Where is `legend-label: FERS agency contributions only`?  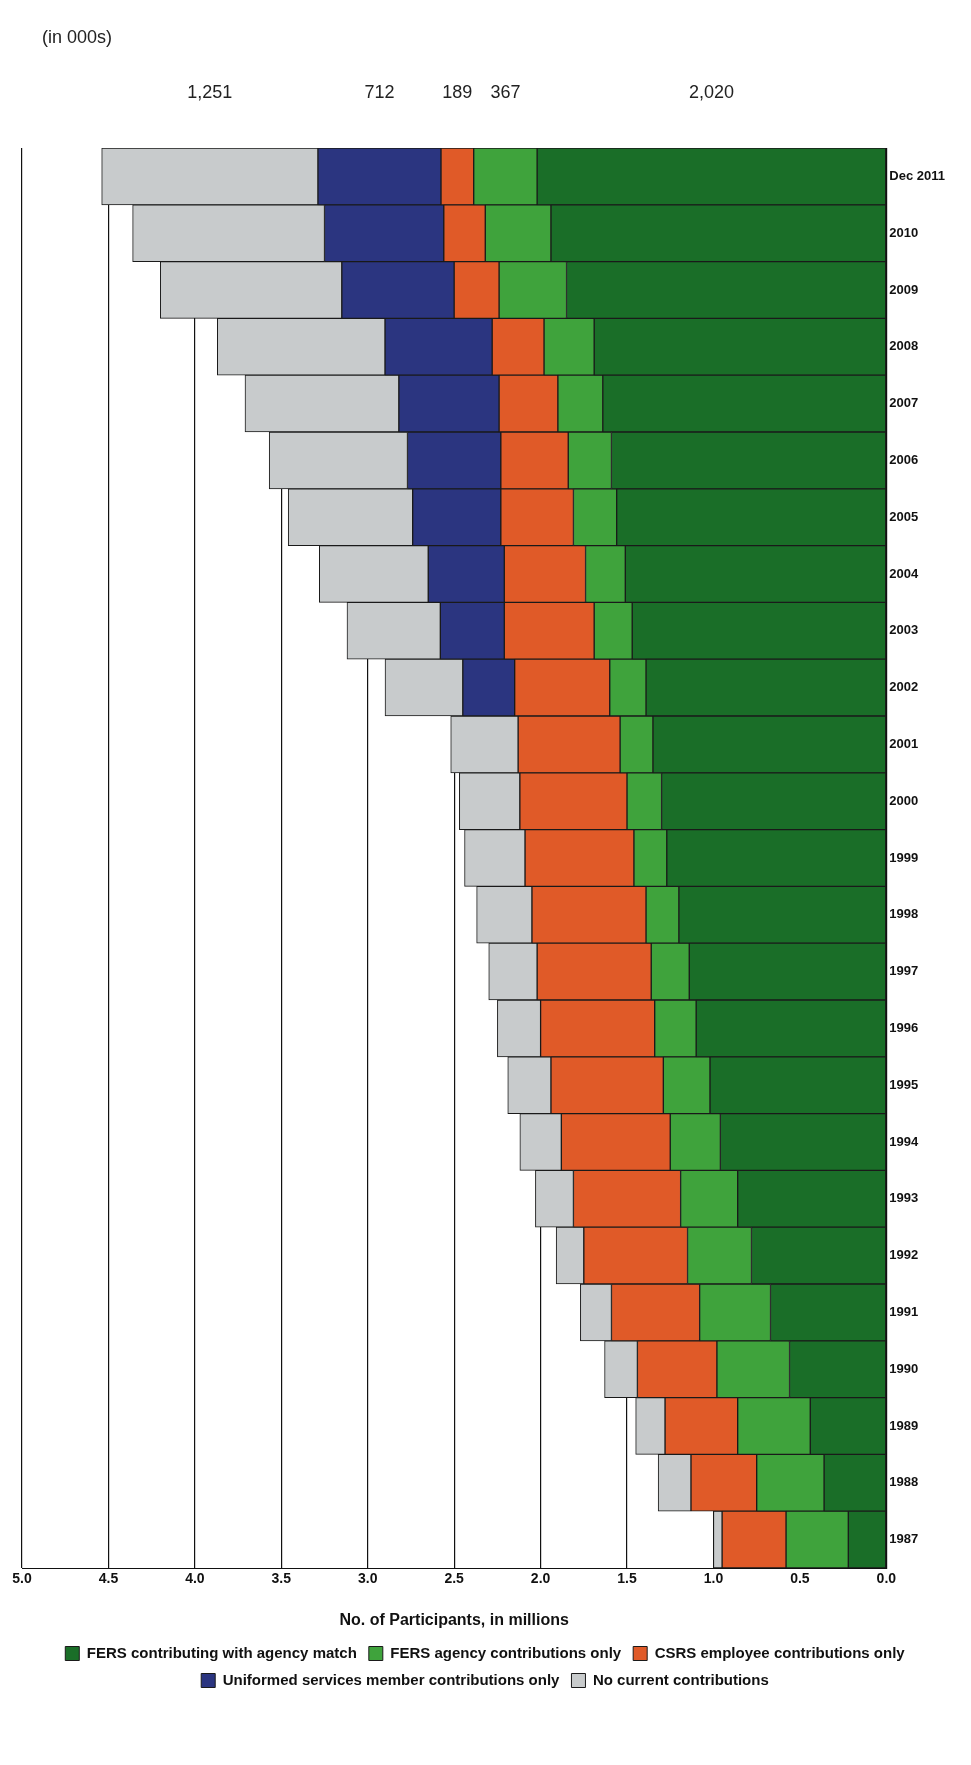
legend-label: FERS agency contributions only is located at coordinates (506, 1652).